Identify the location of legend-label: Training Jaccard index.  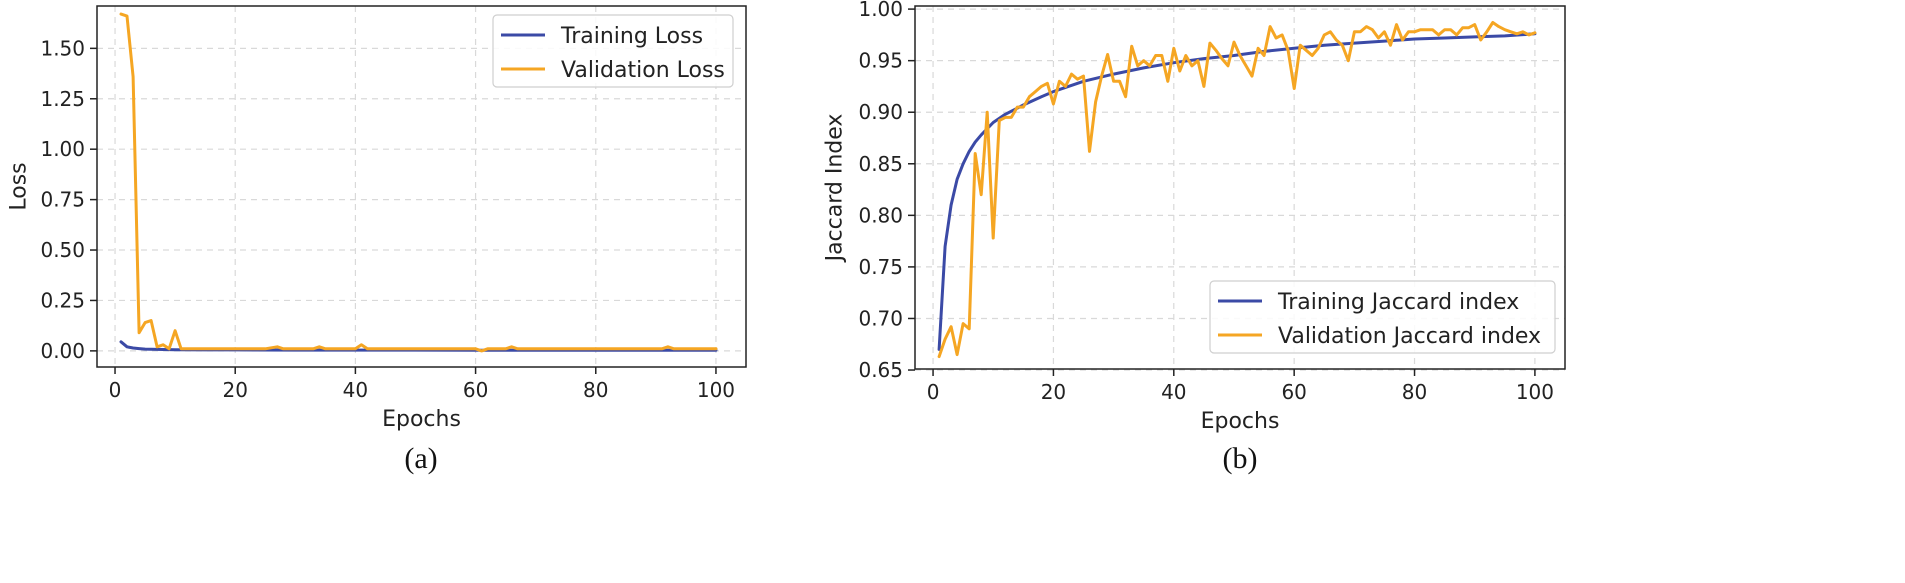
(1398, 302).